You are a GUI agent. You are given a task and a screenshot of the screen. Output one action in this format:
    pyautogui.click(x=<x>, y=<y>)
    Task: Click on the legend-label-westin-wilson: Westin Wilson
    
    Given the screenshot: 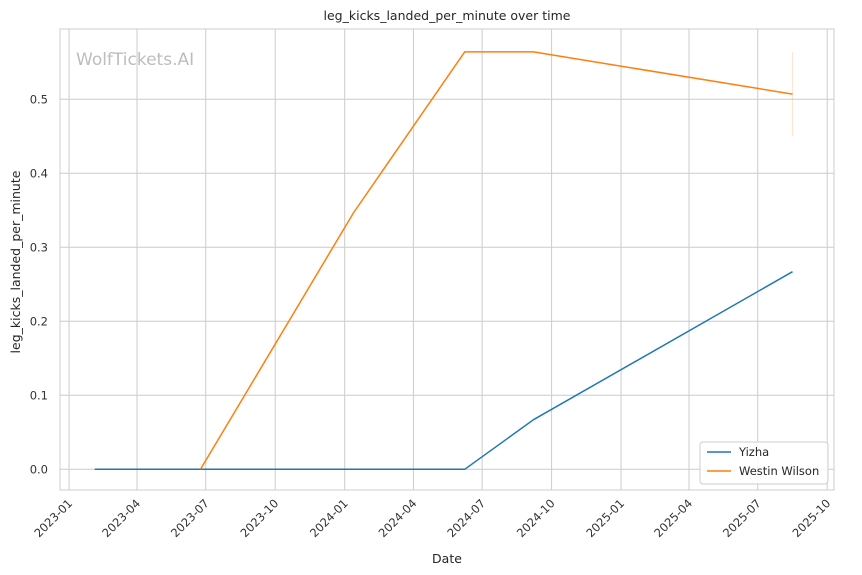 What is the action you would take?
    pyautogui.click(x=779, y=471)
    